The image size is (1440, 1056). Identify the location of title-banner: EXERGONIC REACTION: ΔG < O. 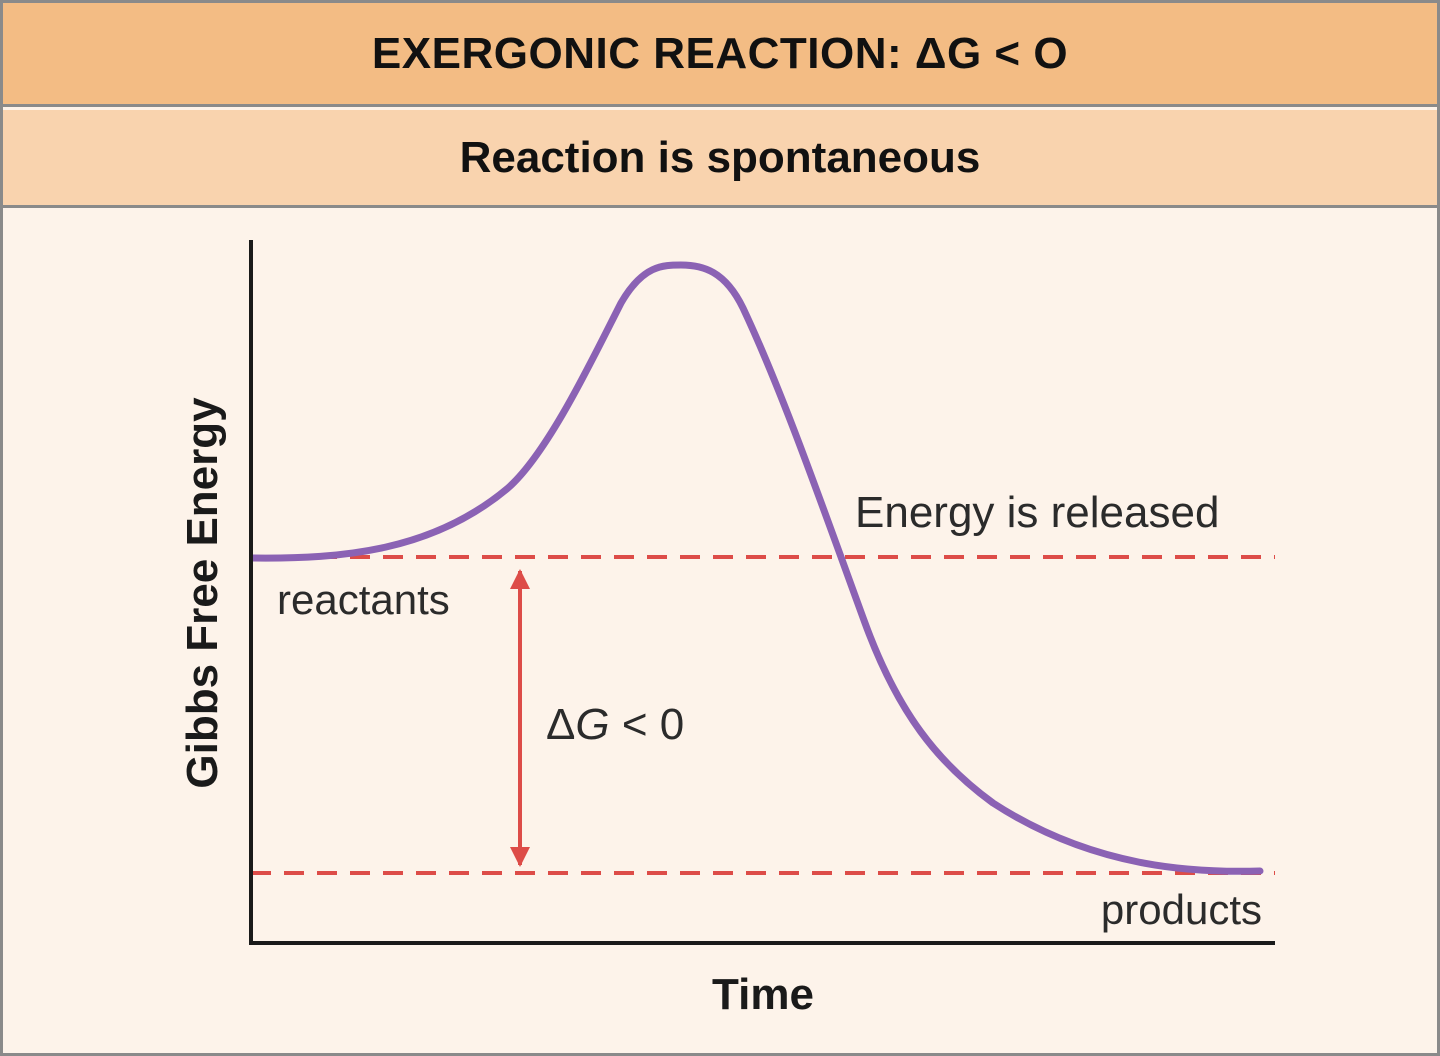
(720, 55).